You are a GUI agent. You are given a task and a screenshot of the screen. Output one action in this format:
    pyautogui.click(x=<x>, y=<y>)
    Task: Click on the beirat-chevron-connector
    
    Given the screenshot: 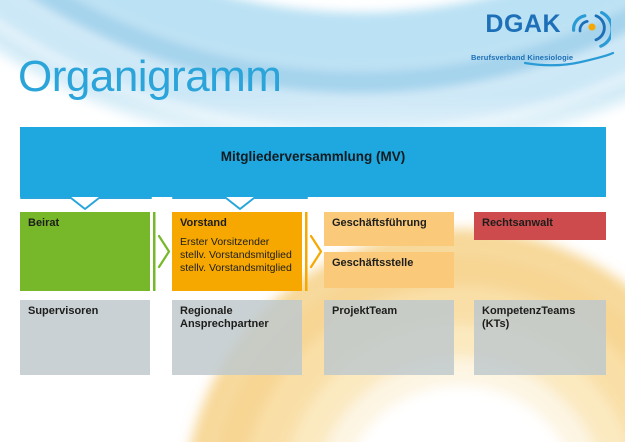 What is the action you would take?
    pyautogui.click(x=162, y=251)
    